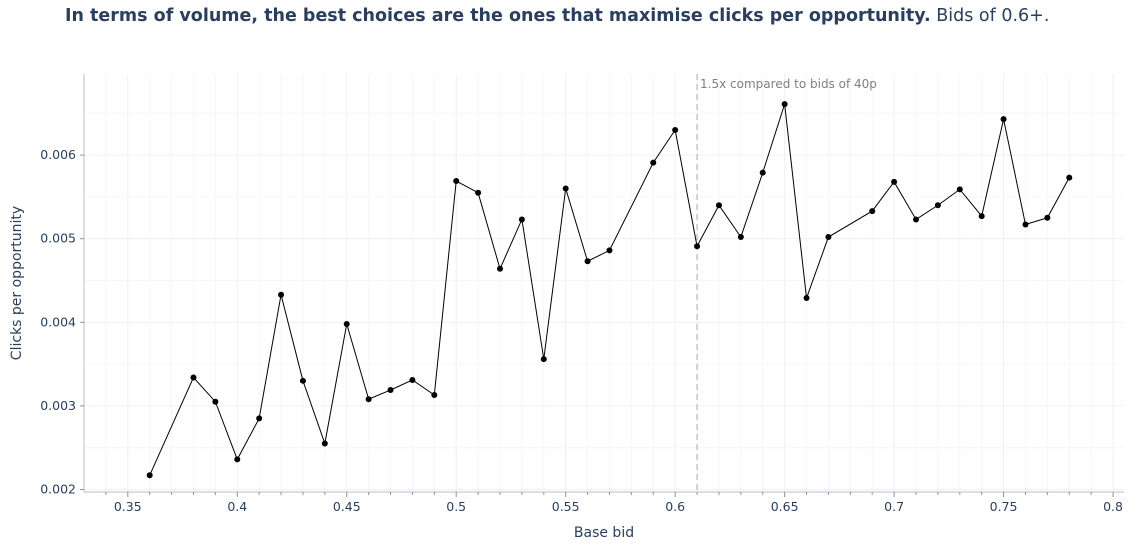  I want to click on y-axis-title: Clicks per opportunity, so click(17, 283).